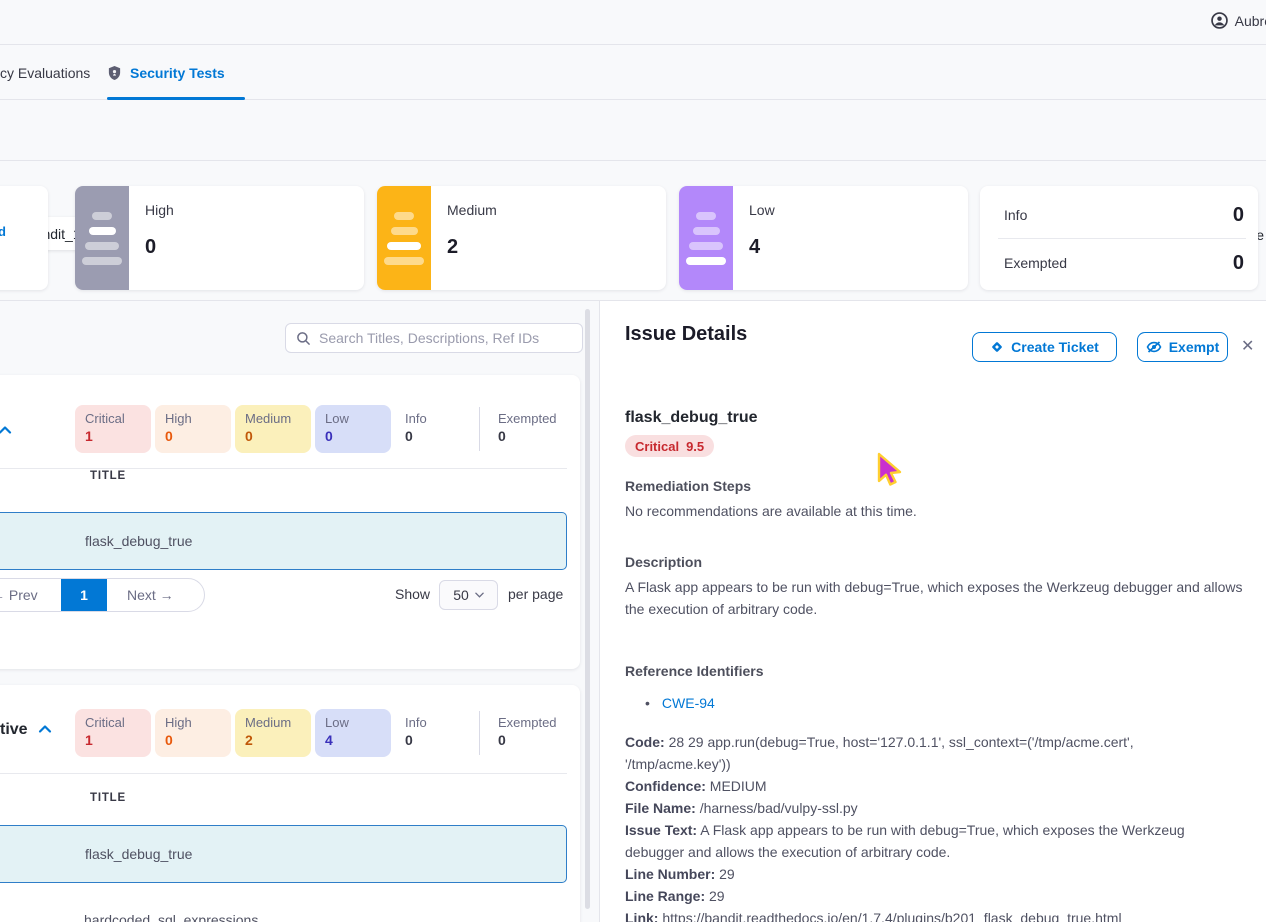 The width and height of the screenshot is (1266, 922). Describe the element at coordinates (150, 595) in the screenshot. I see `next-page-button: Next →` at that location.